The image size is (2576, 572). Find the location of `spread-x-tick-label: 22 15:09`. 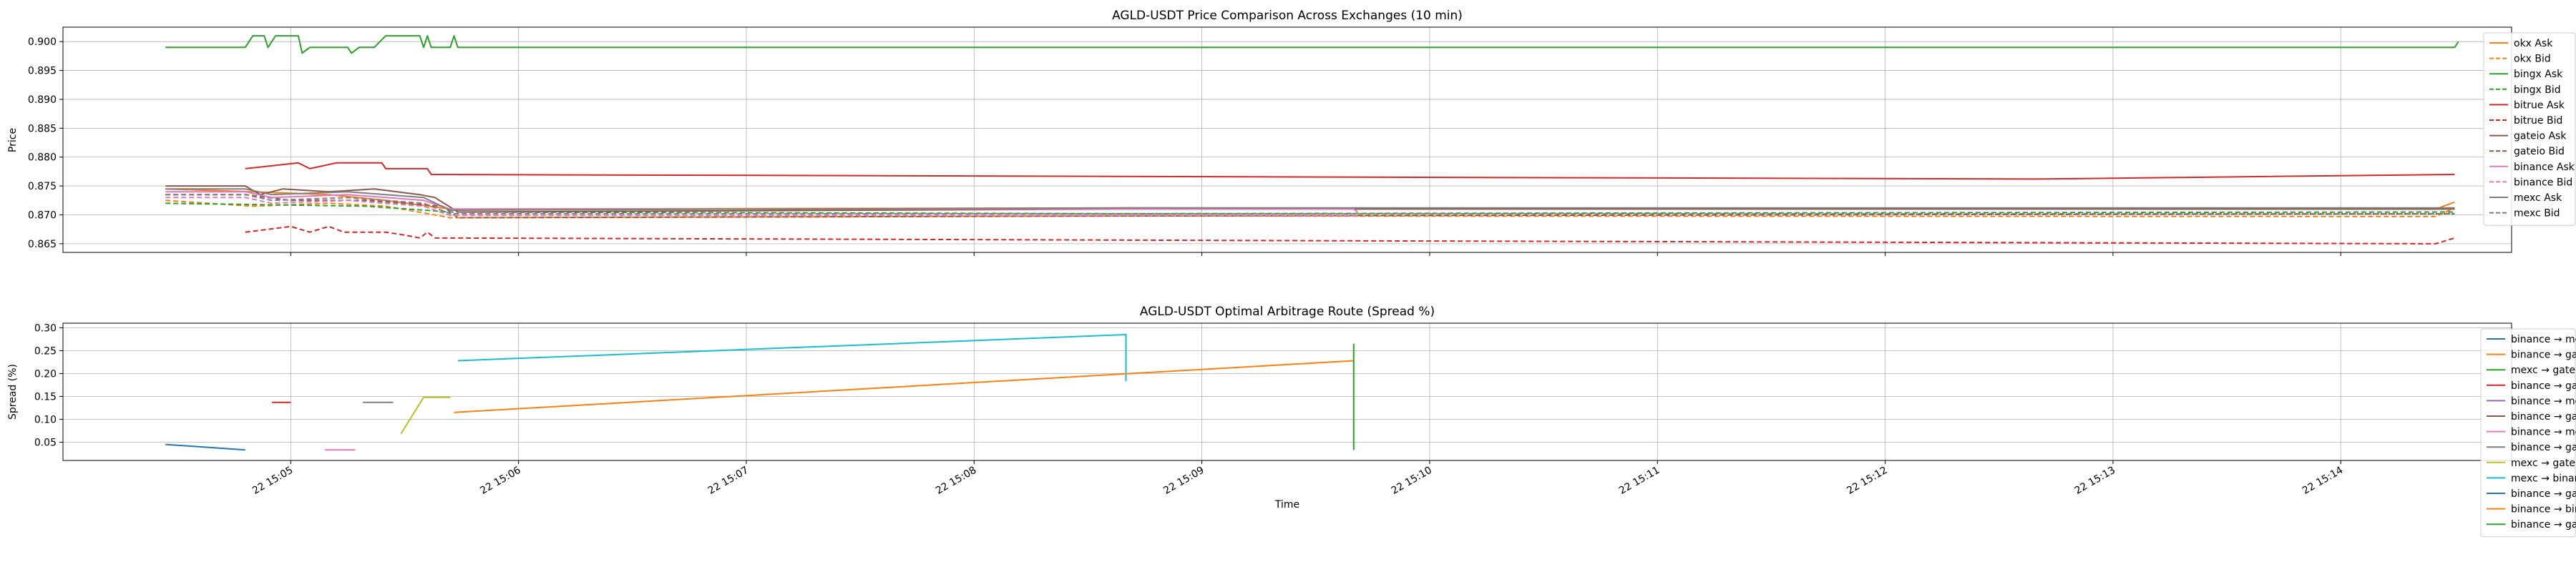

spread-x-tick-label: 22 15:09 is located at coordinates (1183, 481).